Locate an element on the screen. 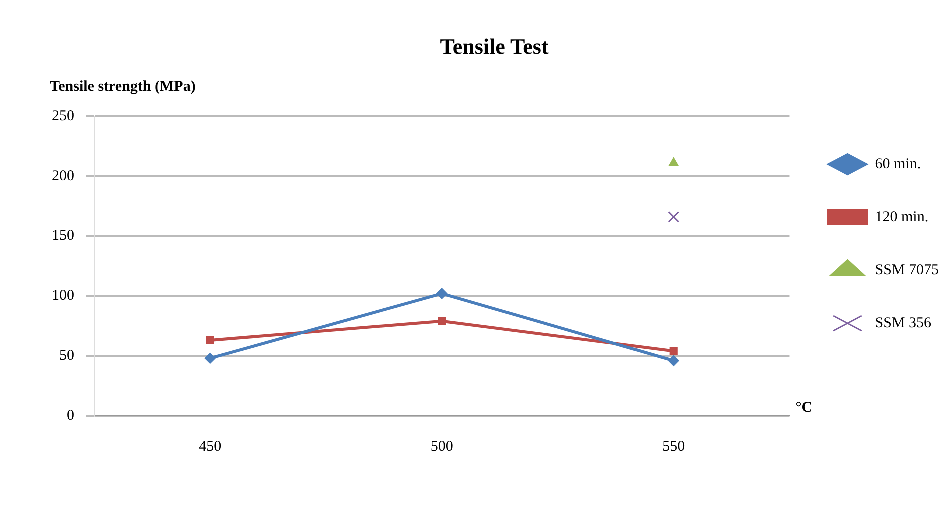 The width and height of the screenshot is (949, 518). legend-label: SSM 356 is located at coordinates (903, 323).